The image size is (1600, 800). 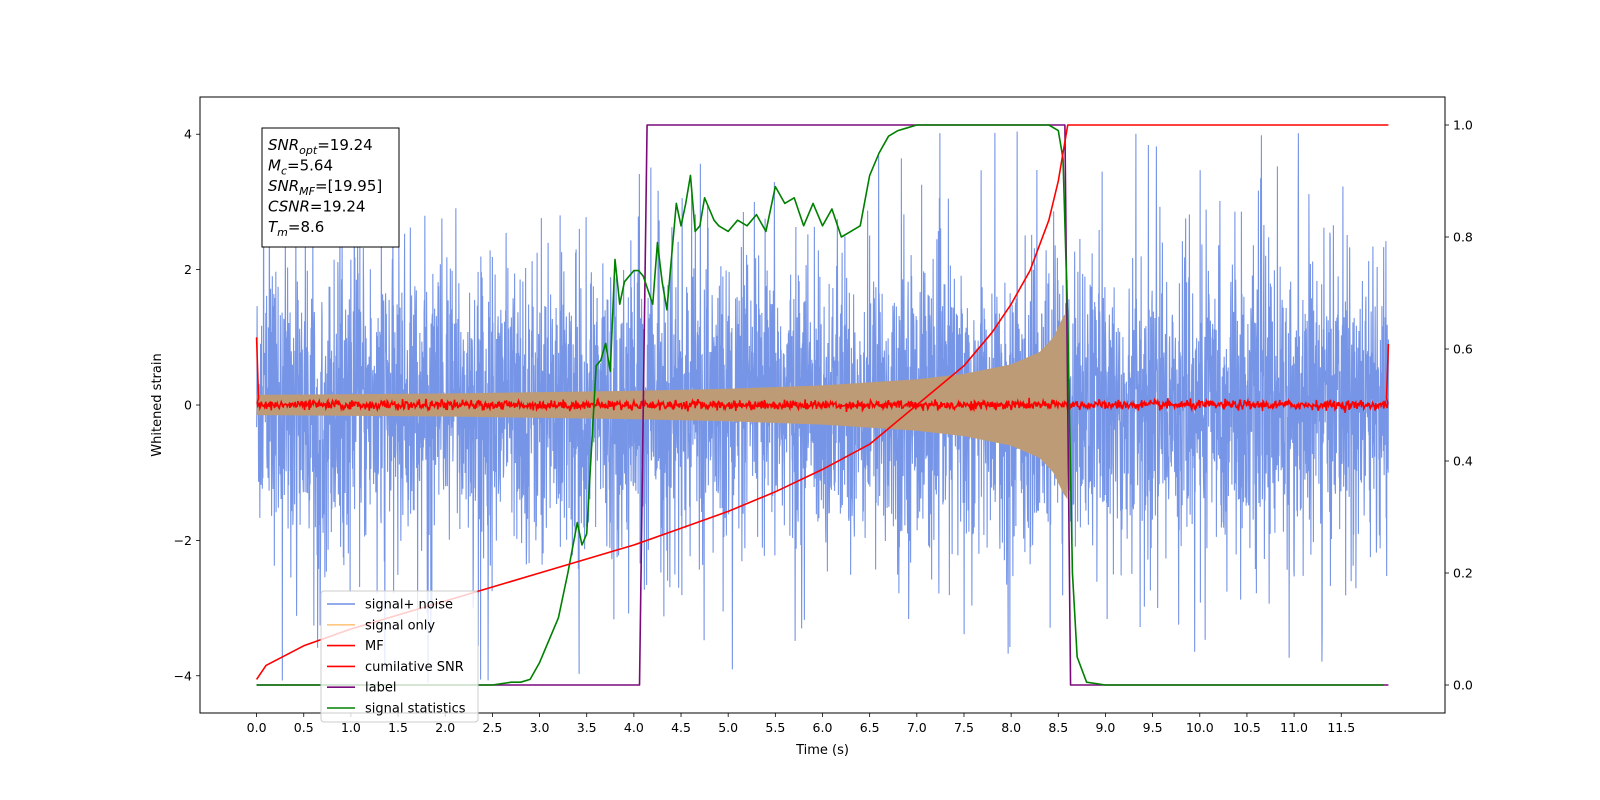 What do you see at coordinates (1106, 727) in the screenshot?
I see `x-tick-label: 9.0` at bounding box center [1106, 727].